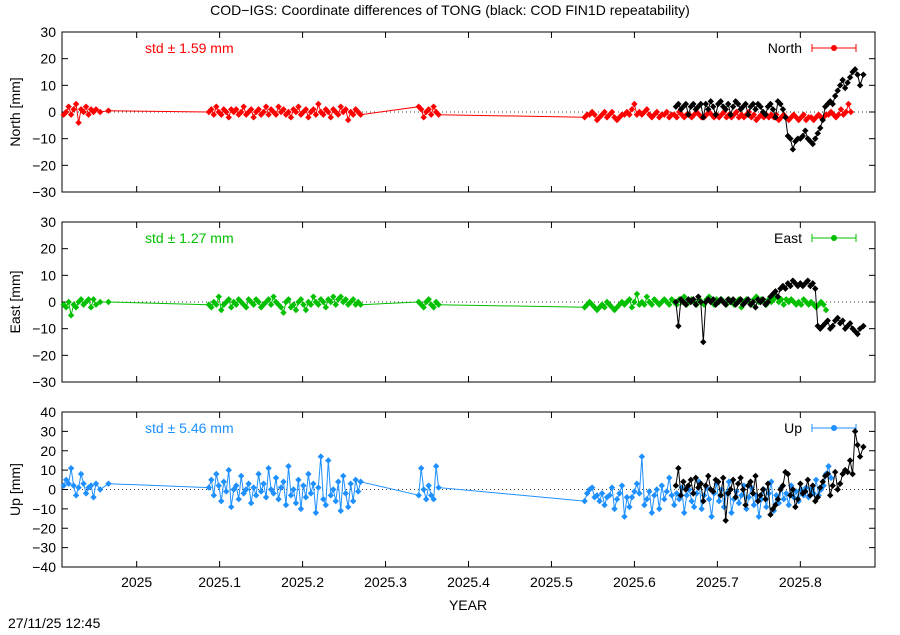 This screenshot has height=635, width=900. I want to click on x-tick-label: 2025.7, so click(717, 582).